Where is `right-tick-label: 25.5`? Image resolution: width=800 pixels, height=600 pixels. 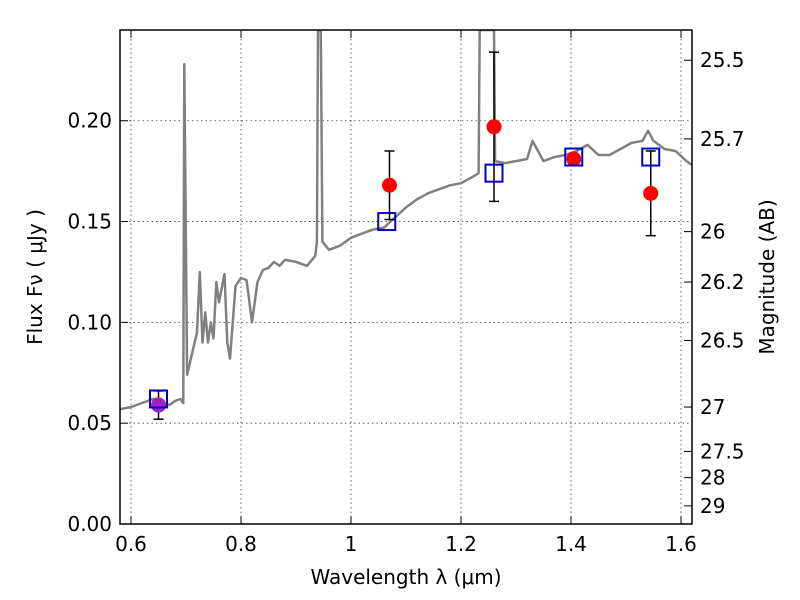 right-tick-label: 25.5 is located at coordinates (722, 60).